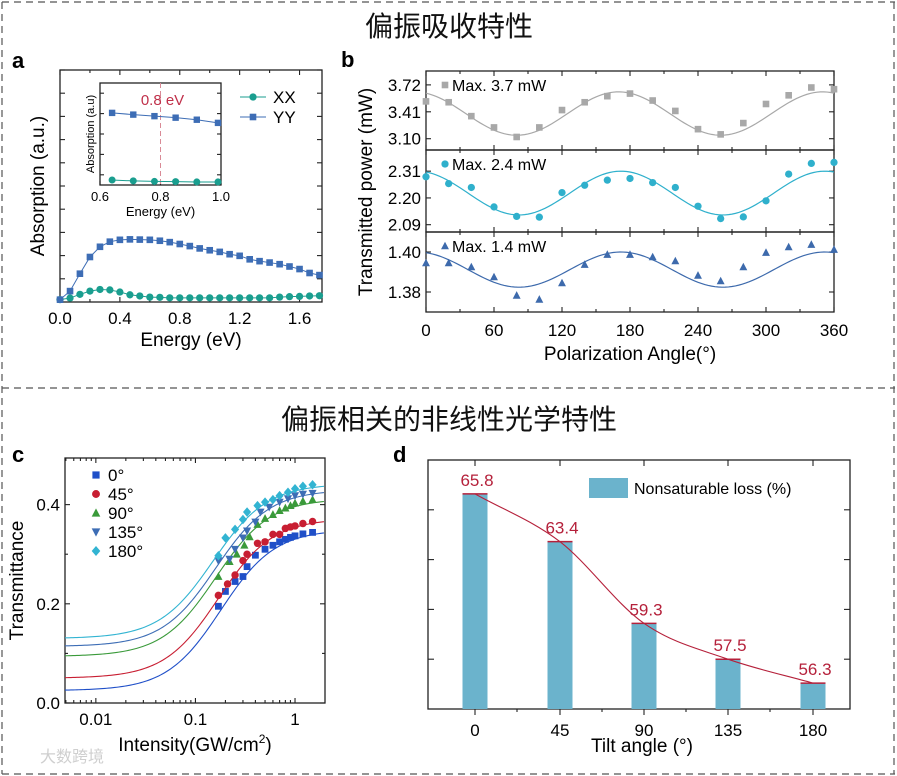  I want to click on panel-letter-a: a, so click(18, 60).